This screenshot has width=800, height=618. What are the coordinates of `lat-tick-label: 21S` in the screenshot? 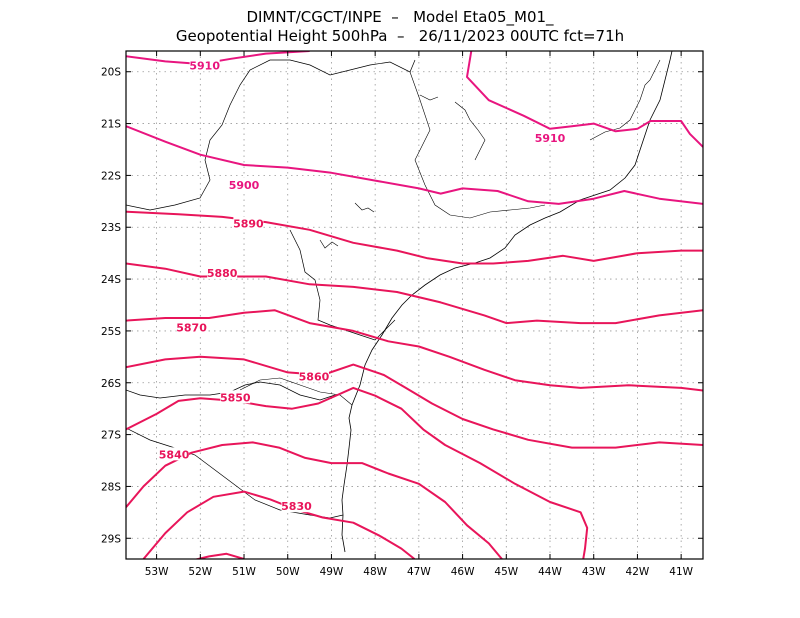 It's located at (111, 125).